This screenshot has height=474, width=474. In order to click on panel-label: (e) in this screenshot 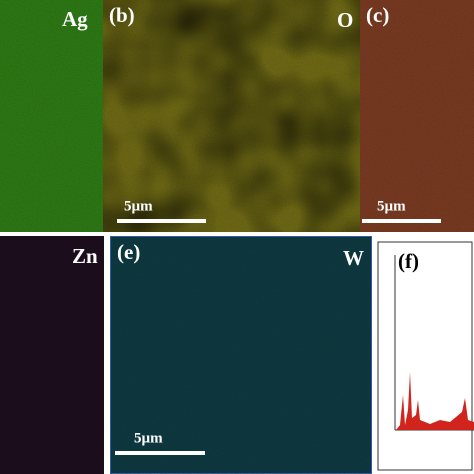, I will do `click(128, 252)`.